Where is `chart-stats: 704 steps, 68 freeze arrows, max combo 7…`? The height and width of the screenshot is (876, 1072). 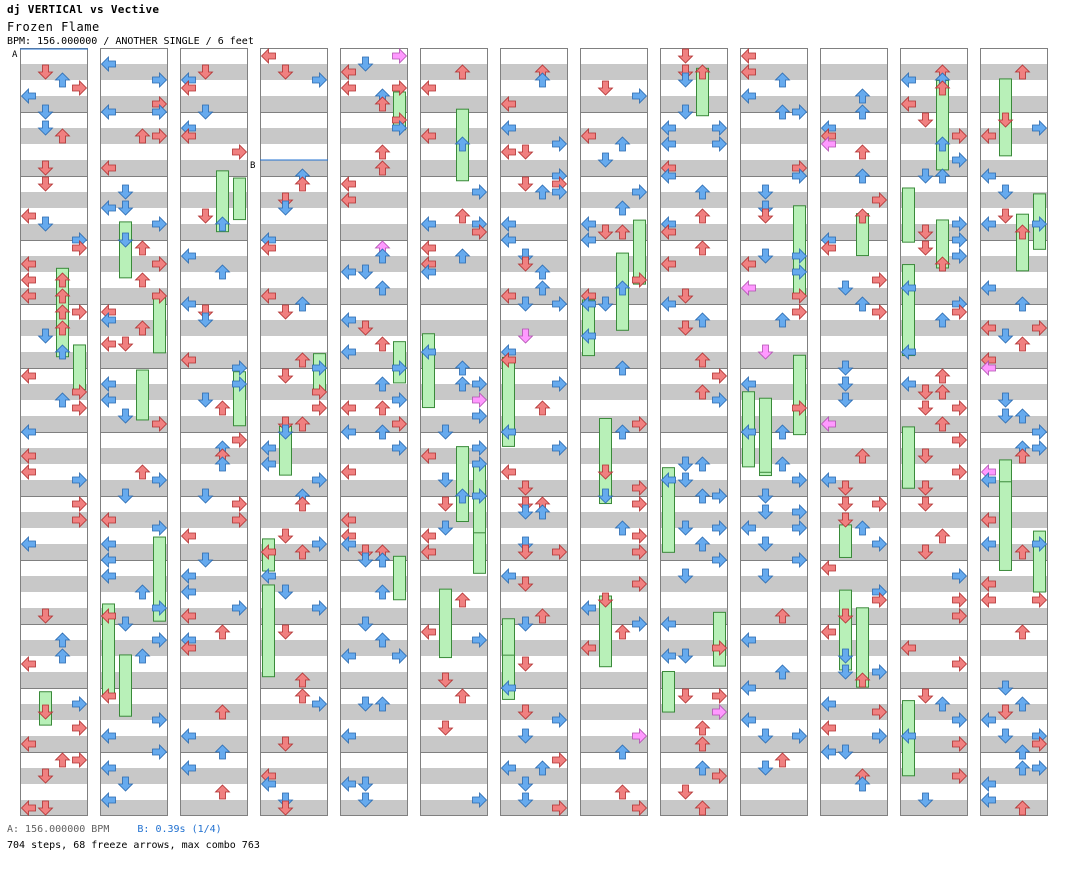
chart-stats: 704 steps, 68 freeze arrows, max combo 7… is located at coordinates (133, 845).